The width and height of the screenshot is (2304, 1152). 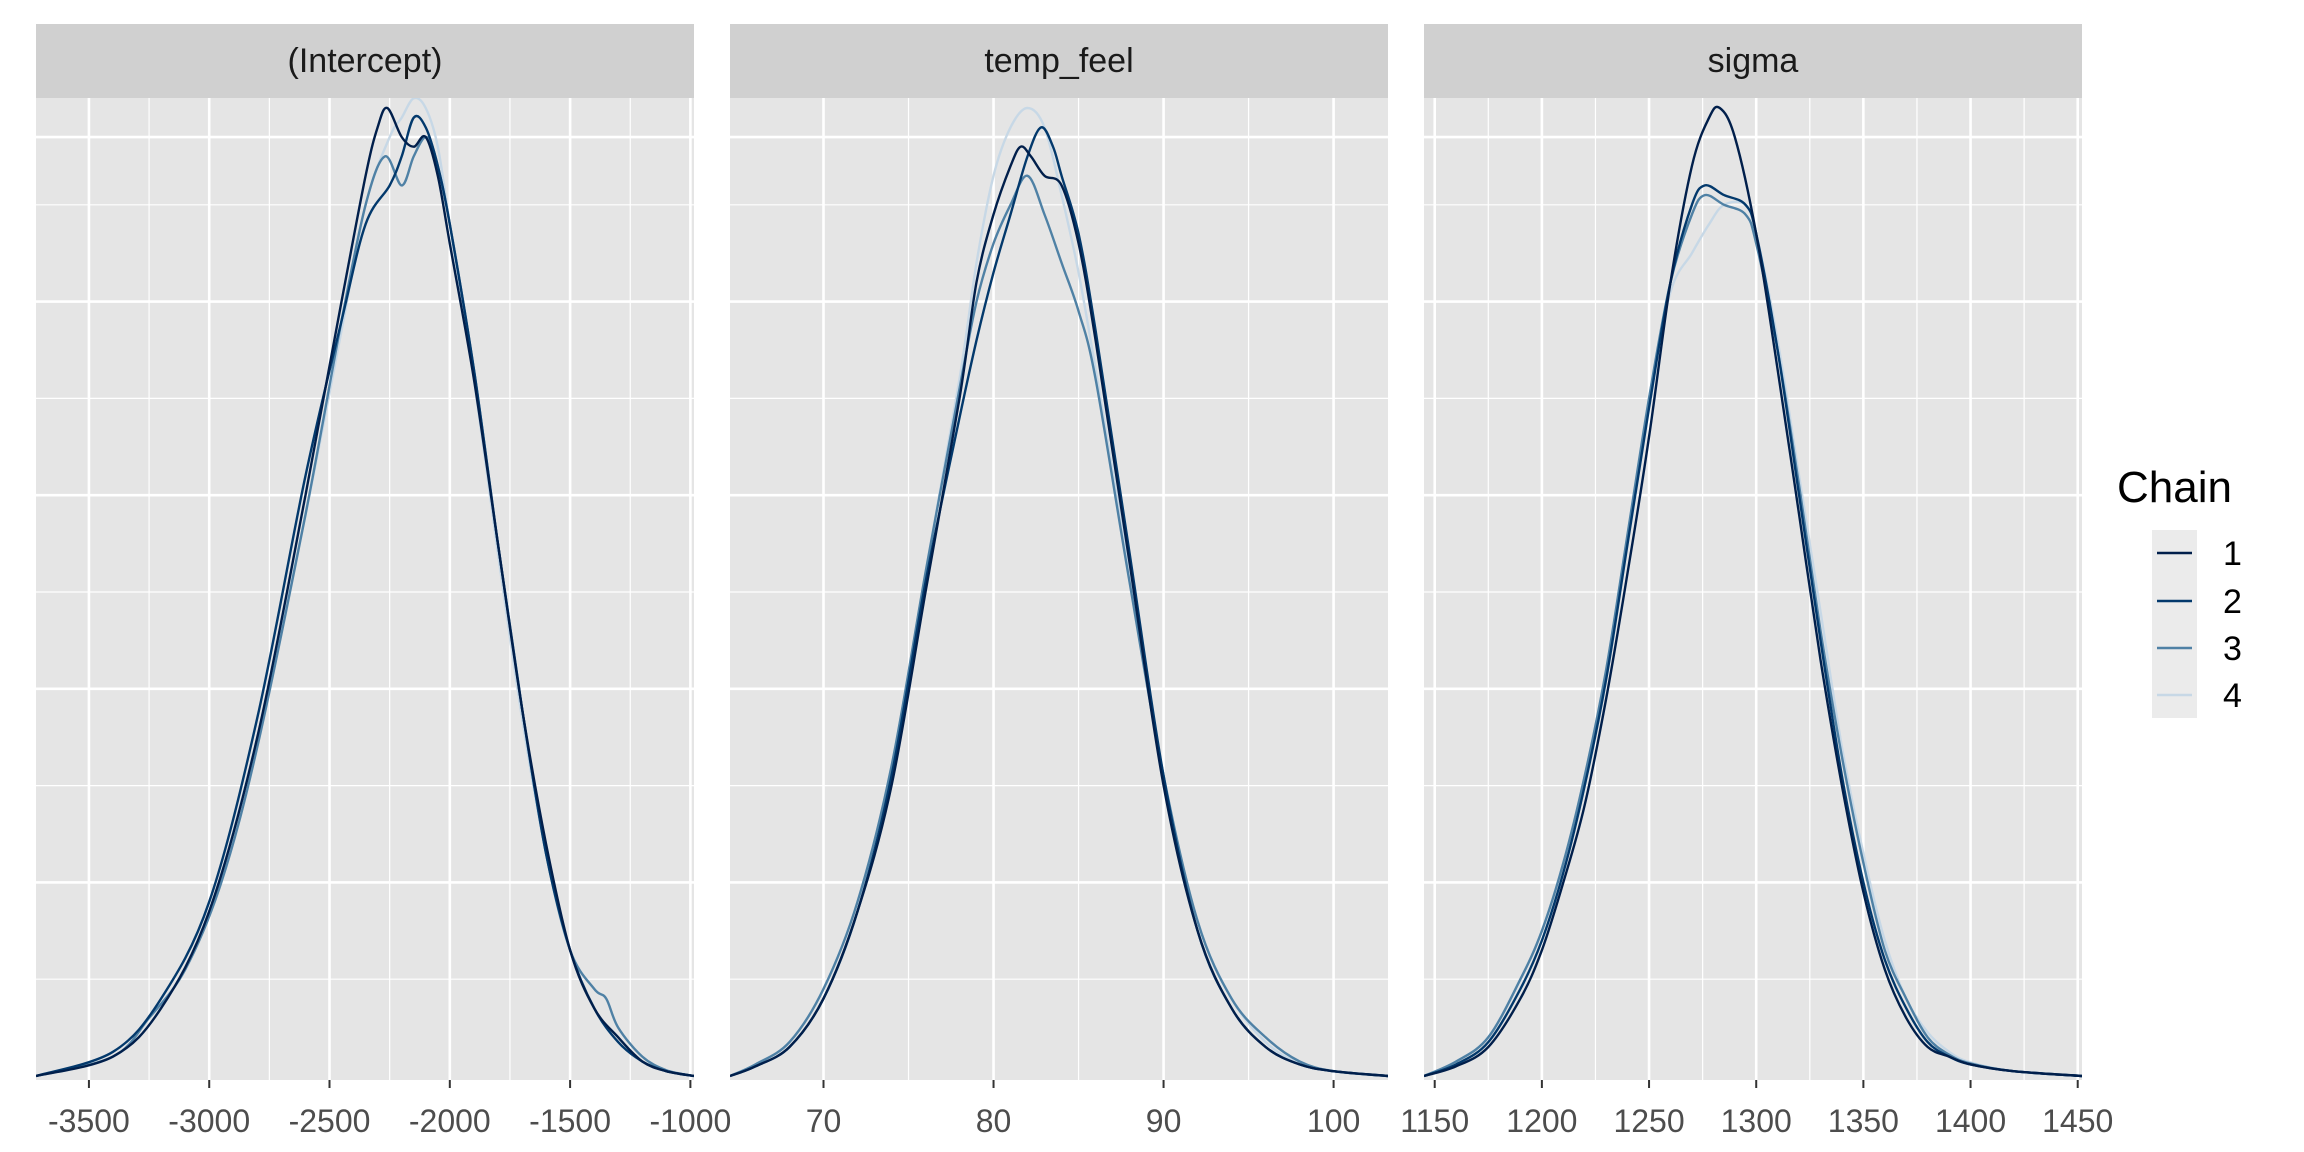 What do you see at coordinates (2232, 554) in the screenshot?
I see `legend-label: 1` at bounding box center [2232, 554].